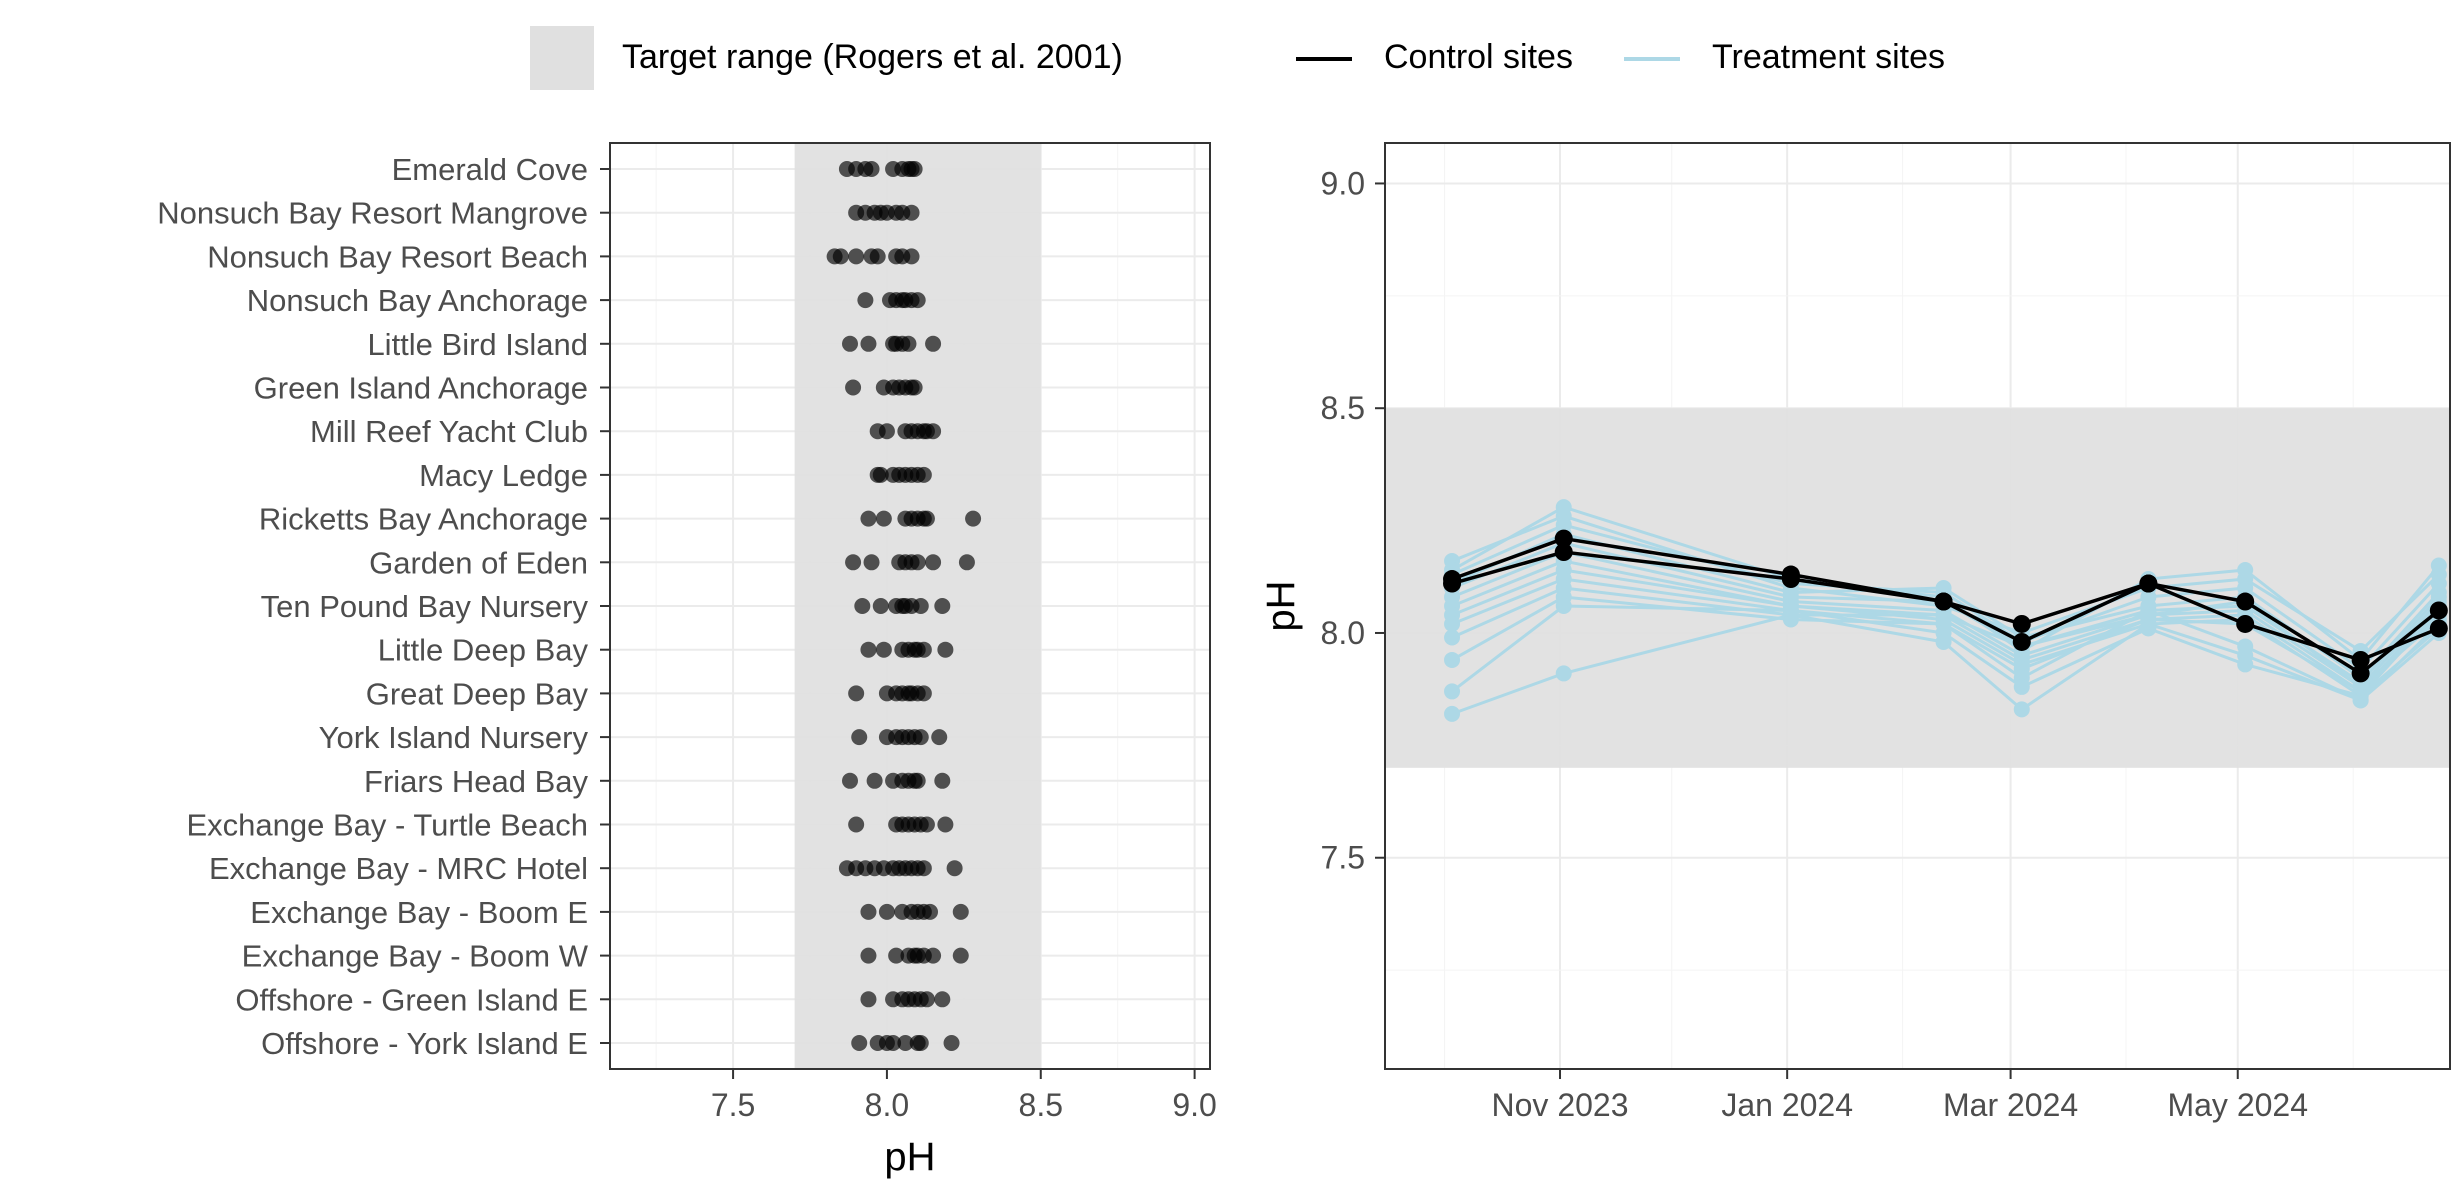 The image size is (2460, 1200). Describe the element at coordinates (424, 1043) in the screenshot. I see `site-label: Offshore - York Island E` at that location.